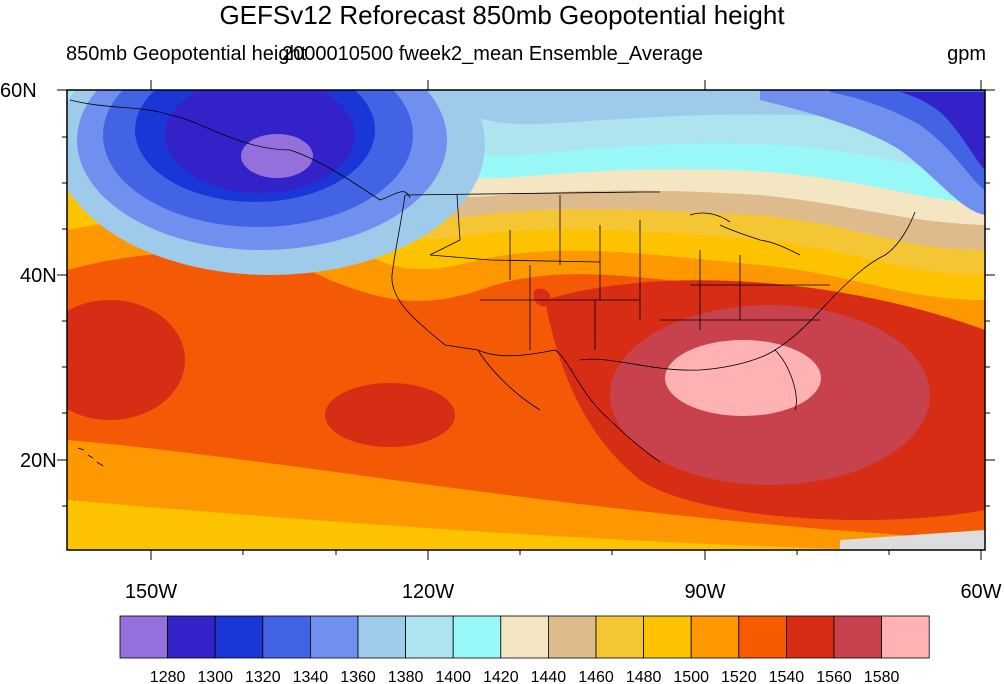  What do you see at coordinates (311, 676) in the screenshot?
I see `colorbar-level-label: 1340` at bounding box center [311, 676].